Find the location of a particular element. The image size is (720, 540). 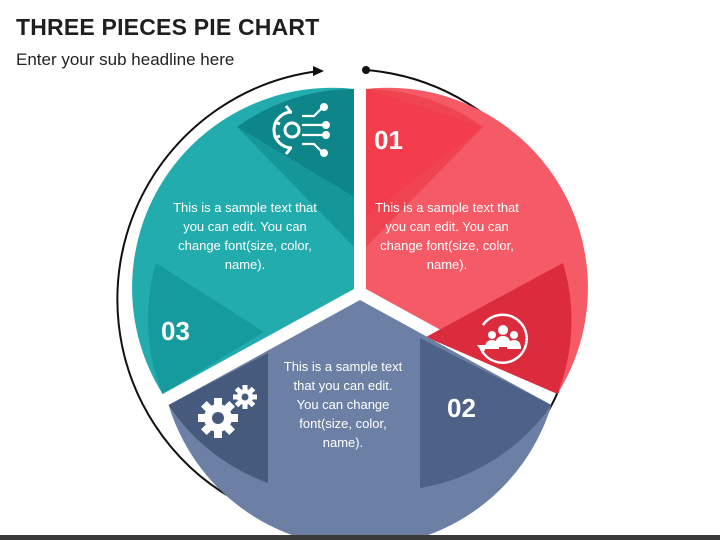

gears-icon is located at coordinates (227, 411).